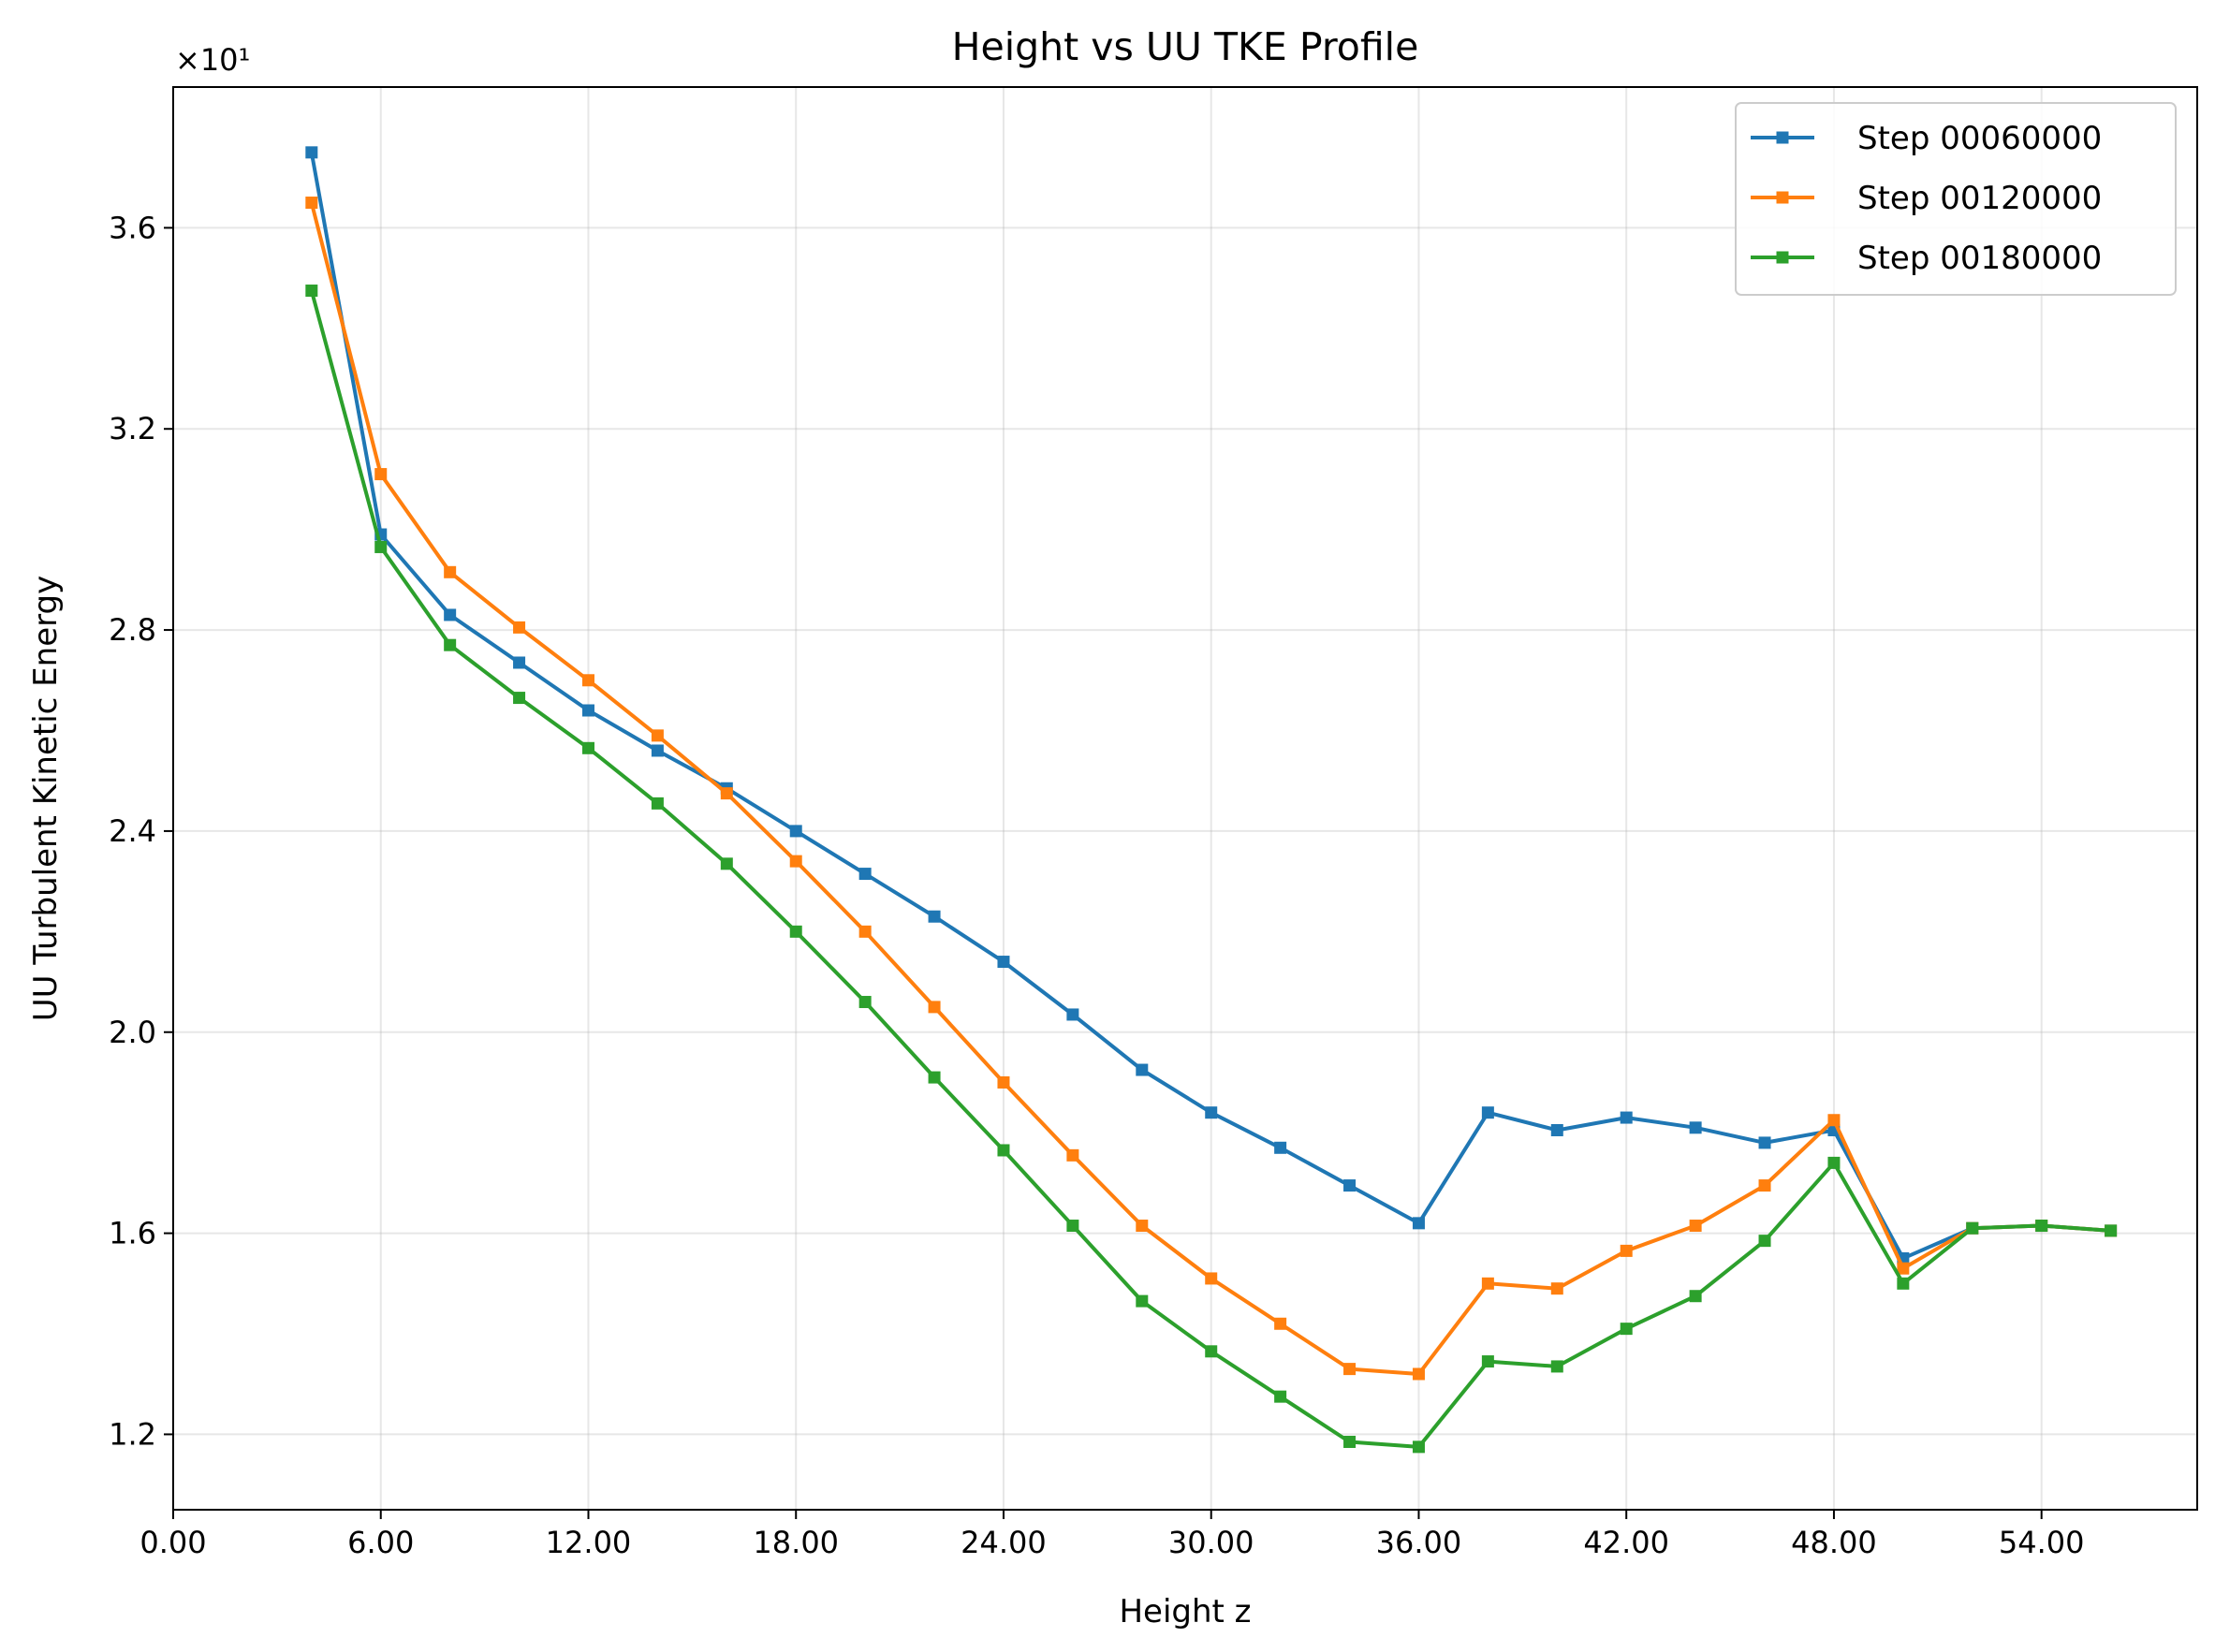 This screenshot has height=1652, width=2215. I want to click on legend-box, so click(1956, 199).